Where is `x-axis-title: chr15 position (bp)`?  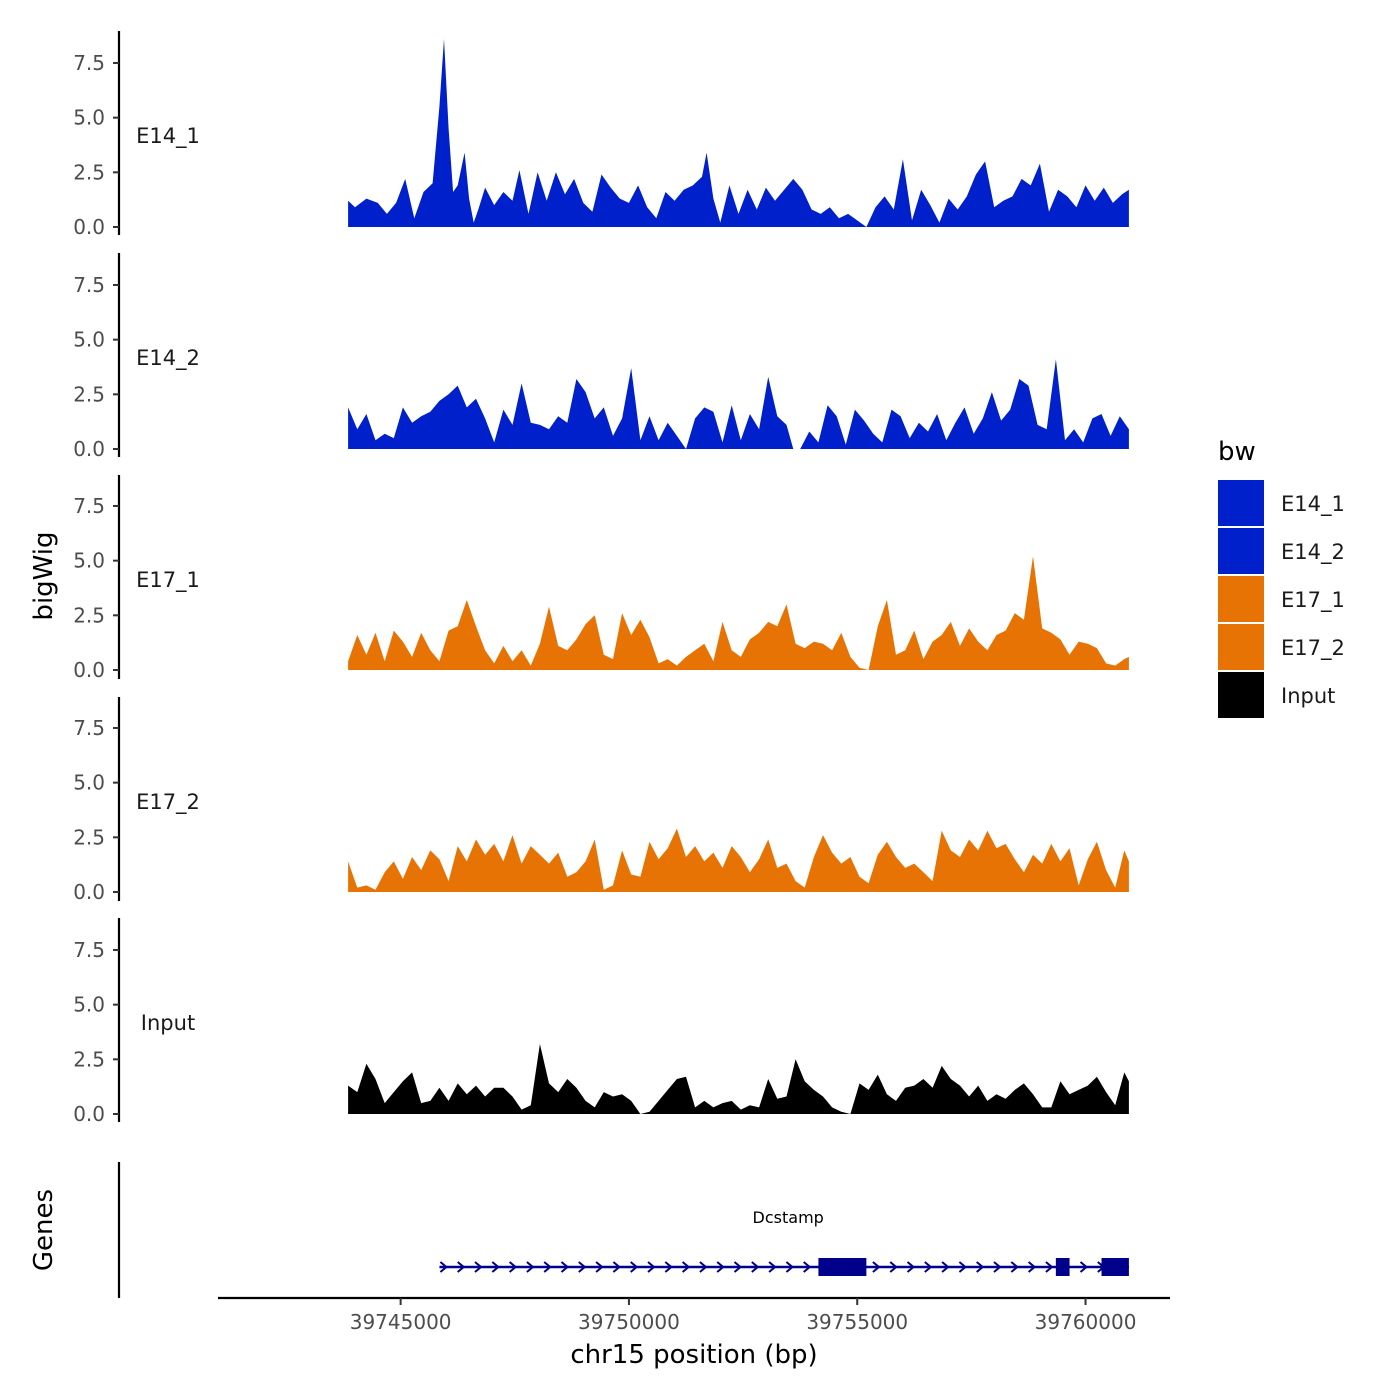 x-axis-title: chr15 position (bp) is located at coordinates (693, 1355).